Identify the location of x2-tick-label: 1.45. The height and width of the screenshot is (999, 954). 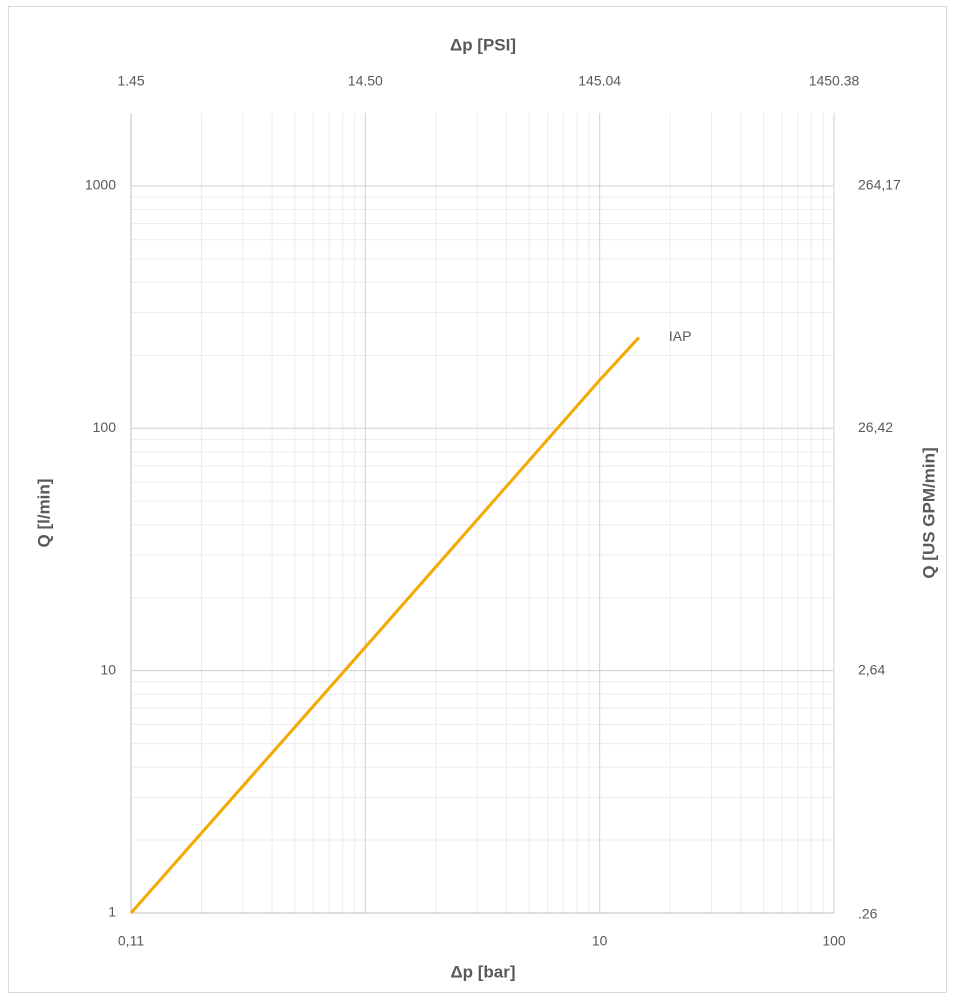
(130, 81).